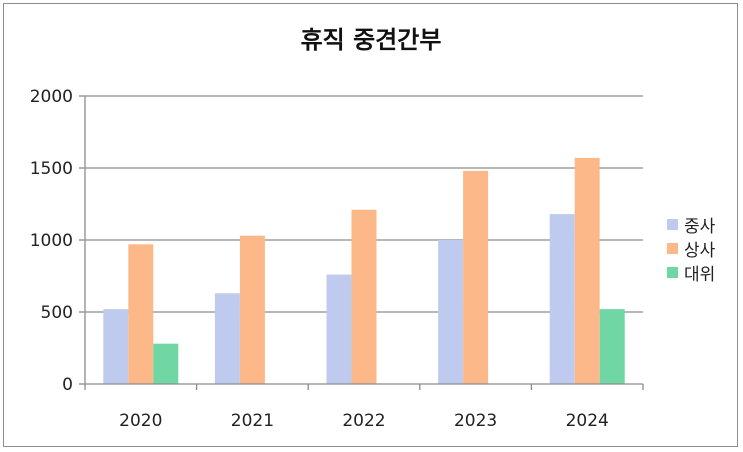  What do you see at coordinates (141, 314) in the screenshot?
I see `bar-상사-2020` at bounding box center [141, 314].